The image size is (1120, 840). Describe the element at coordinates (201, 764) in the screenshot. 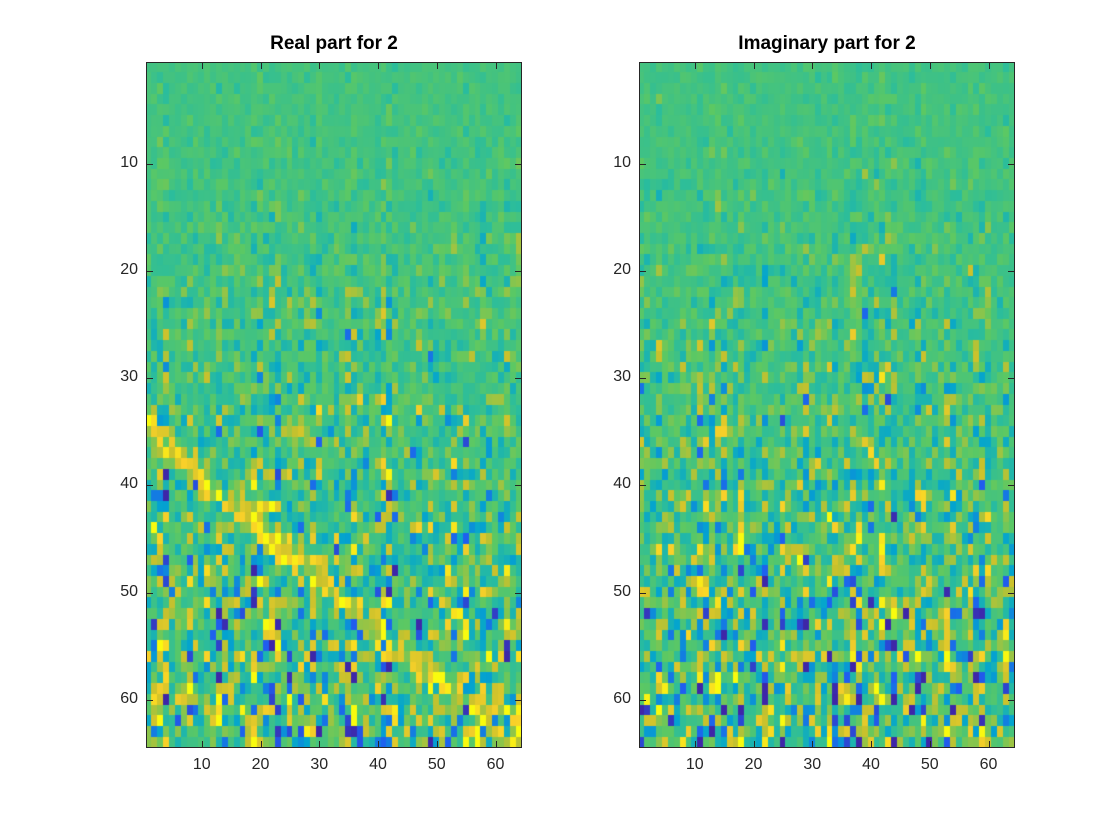

I see `left-x-tick-label: 10` at that location.